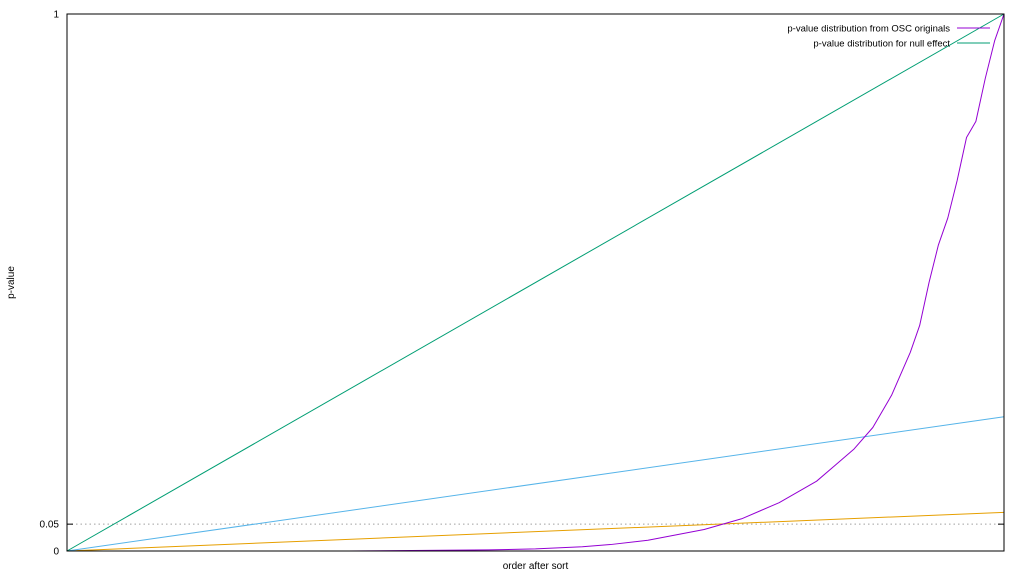 The height and width of the screenshot is (576, 1024). What do you see at coordinates (56, 552) in the screenshot?
I see `y-tick-label-0: 0` at bounding box center [56, 552].